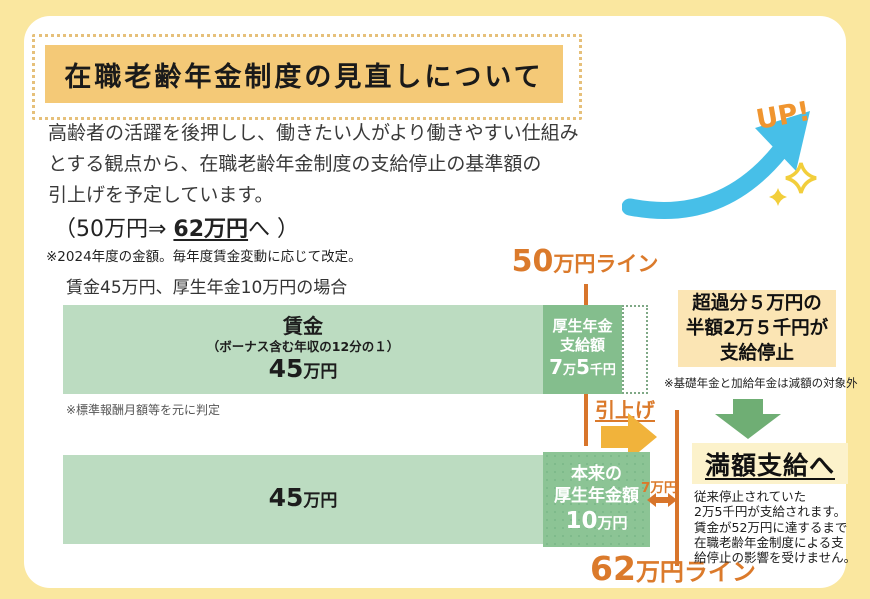 Image resolution: width=870 pixels, height=599 pixels. Describe the element at coordinates (582, 325) in the screenshot. I see `bar1-pension-line1: 厚生年金` at that location.